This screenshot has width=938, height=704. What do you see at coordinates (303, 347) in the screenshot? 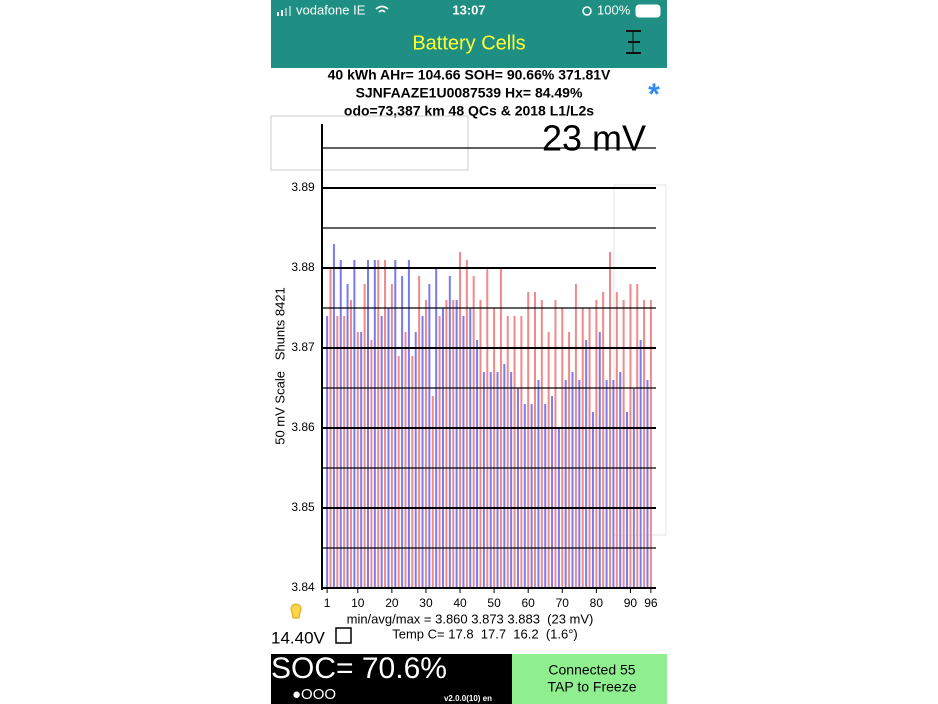
I see `y-tick-label: 3.87` at bounding box center [303, 347].